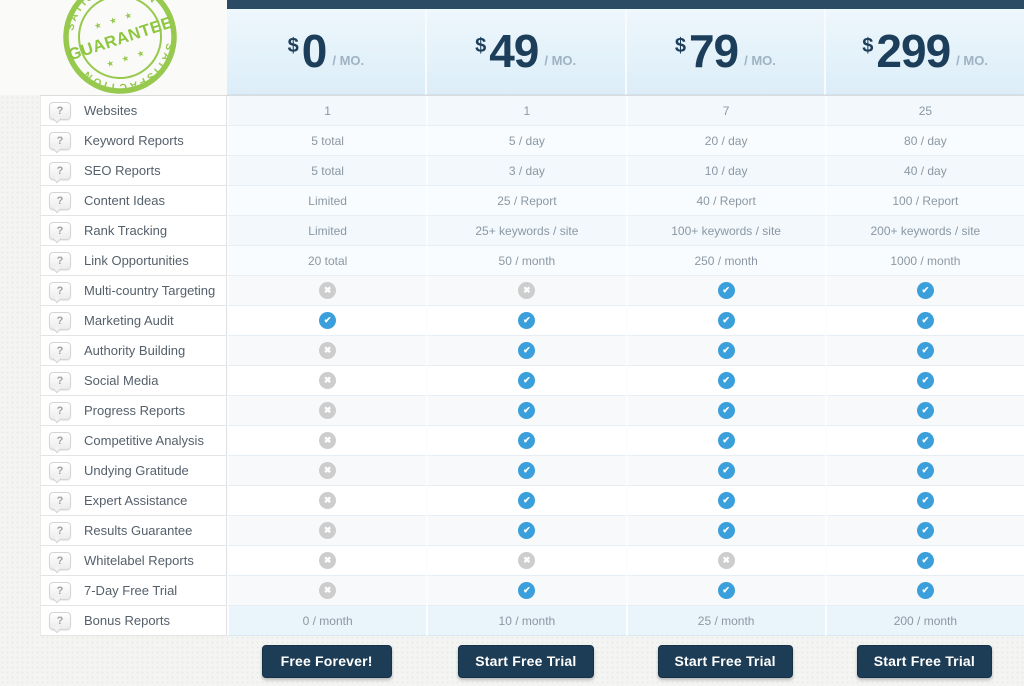 This screenshot has height=686, width=1024. What do you see at coordinates (348, 61) in the screenshot?
I see `price-period: / MO.` at bounding box center [348, 61].